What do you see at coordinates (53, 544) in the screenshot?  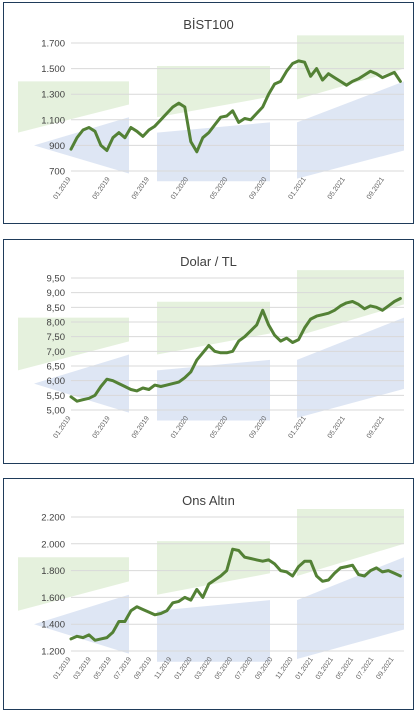 I see `y-tick-label: 2.000` at bounding box center [53, 544].